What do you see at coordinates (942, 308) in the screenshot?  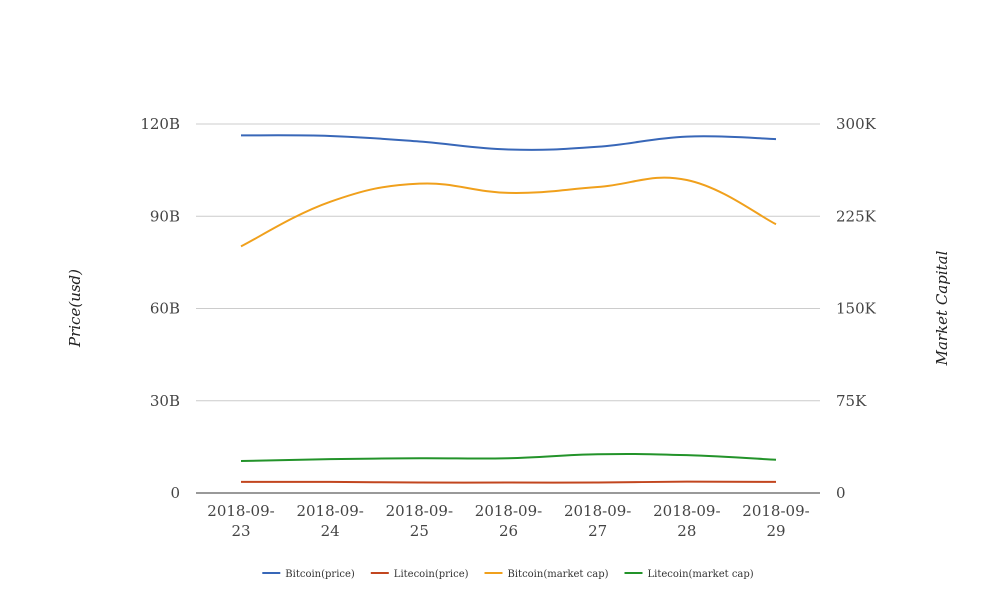 I see `y-axis-title-right: Market Capital` at bounding box center [942, 308].